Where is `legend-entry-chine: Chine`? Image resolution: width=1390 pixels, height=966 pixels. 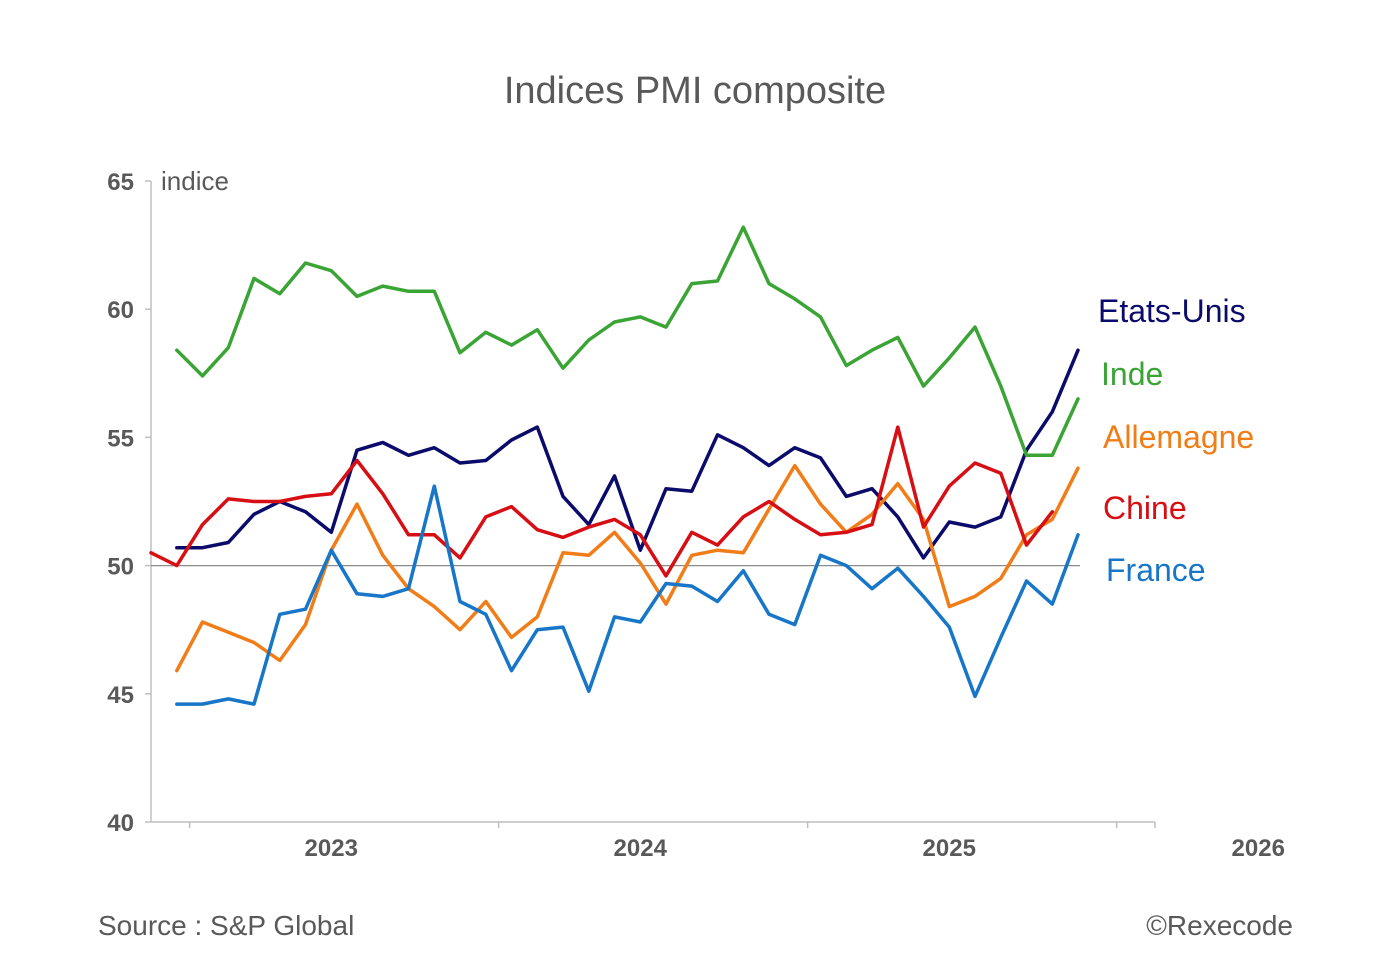
legend-entry-chine: Chine is located at coordinates (1145, 508).